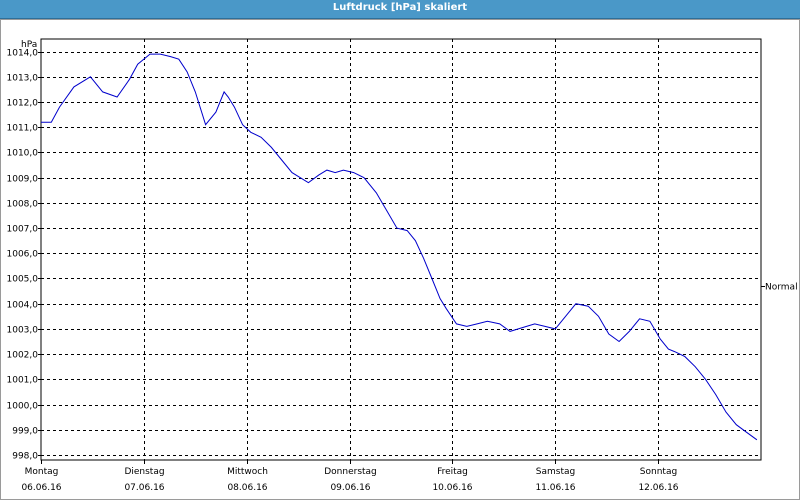 The width and height of the screenshot is (800, 500). I want to click on y-tick-label: 1013,0, so click(23, 79).